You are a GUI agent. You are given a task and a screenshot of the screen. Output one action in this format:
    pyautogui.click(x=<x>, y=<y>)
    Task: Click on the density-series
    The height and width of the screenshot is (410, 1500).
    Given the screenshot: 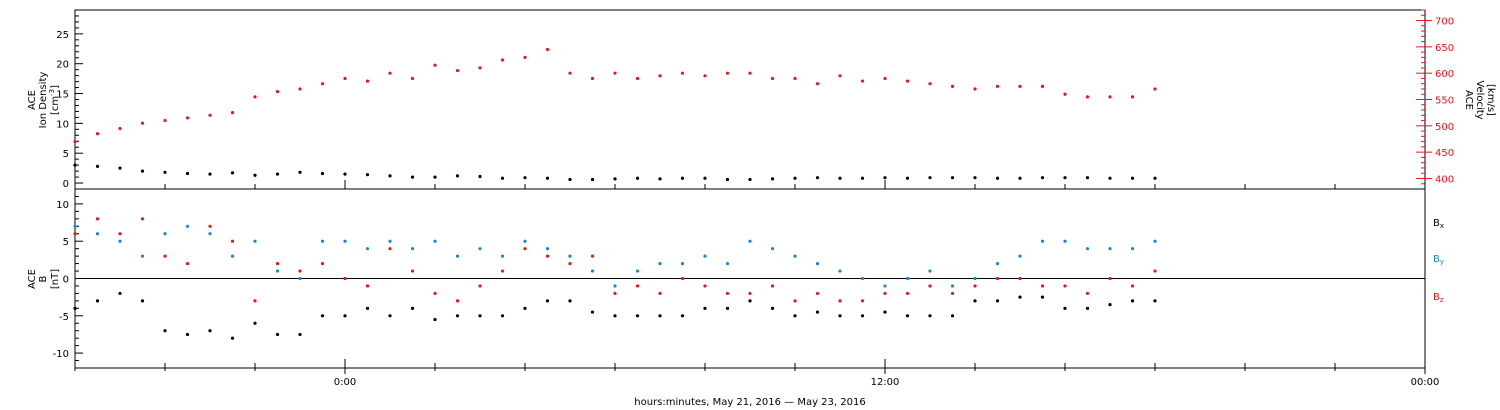 What is the action you would take?
    pyautogui.click(x=615, y=172)
    